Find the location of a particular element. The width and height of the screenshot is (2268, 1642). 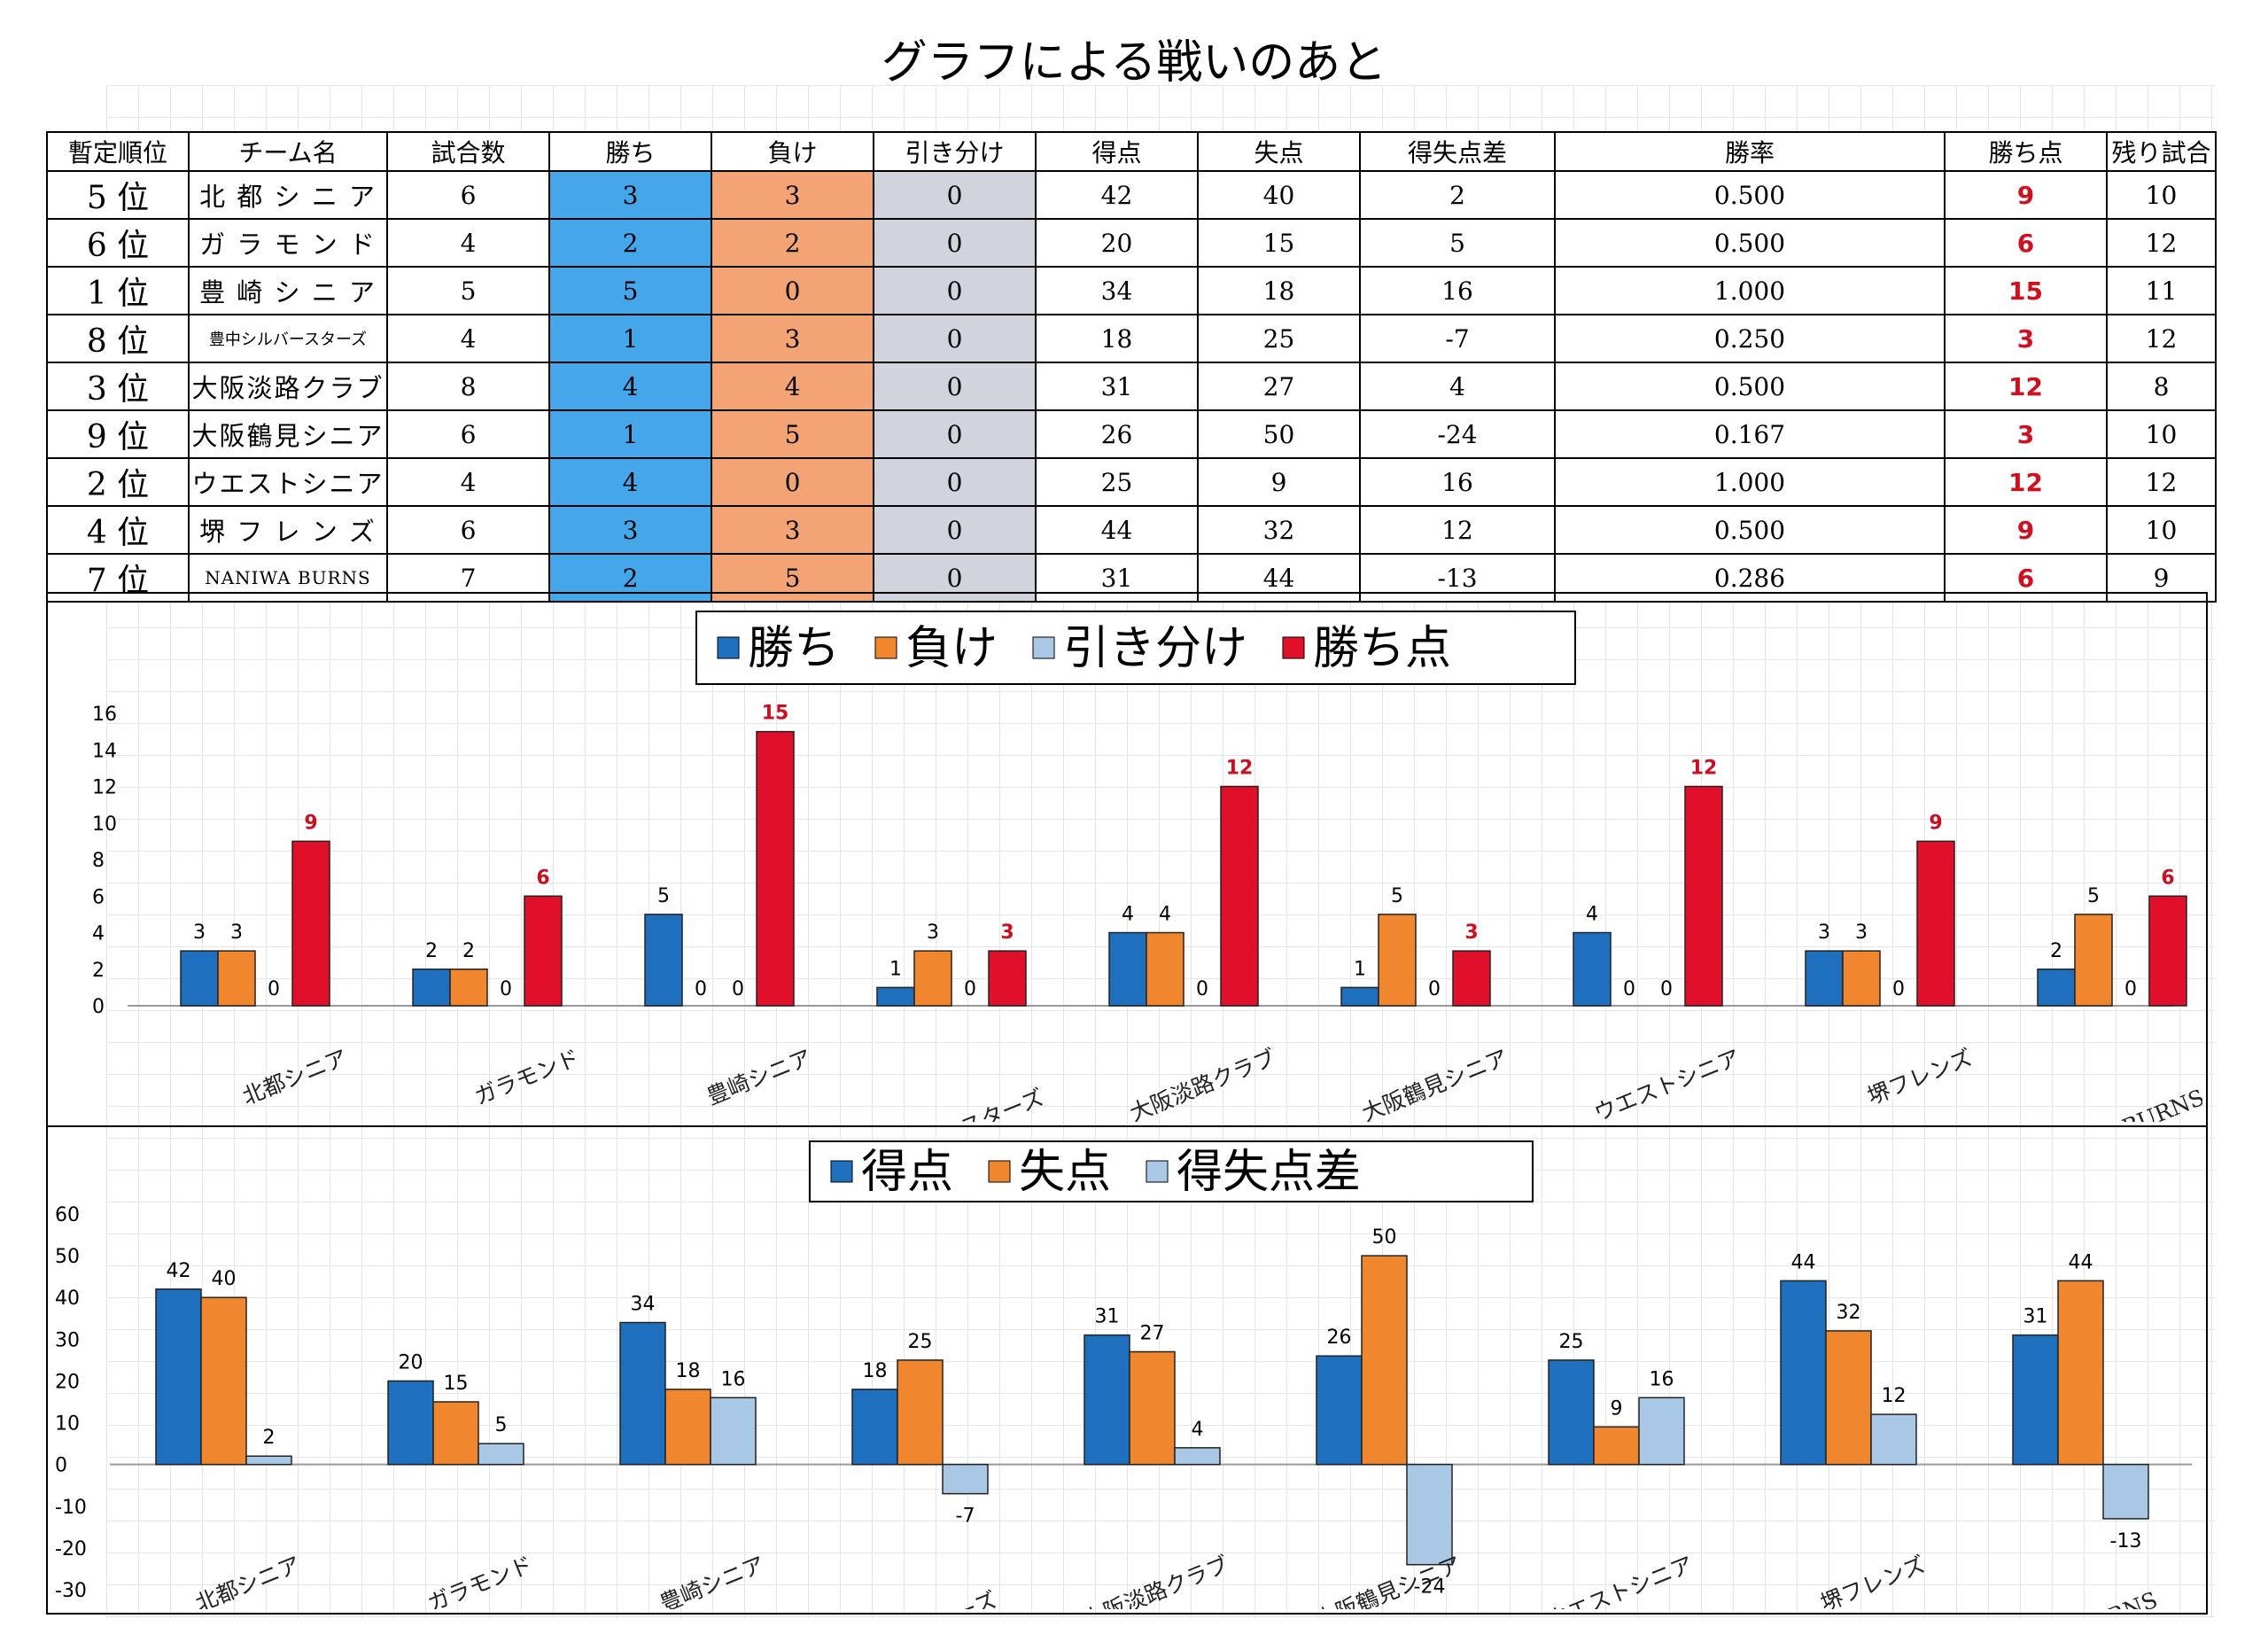

data-label: 44 is located at coordinates (2081, 1262).